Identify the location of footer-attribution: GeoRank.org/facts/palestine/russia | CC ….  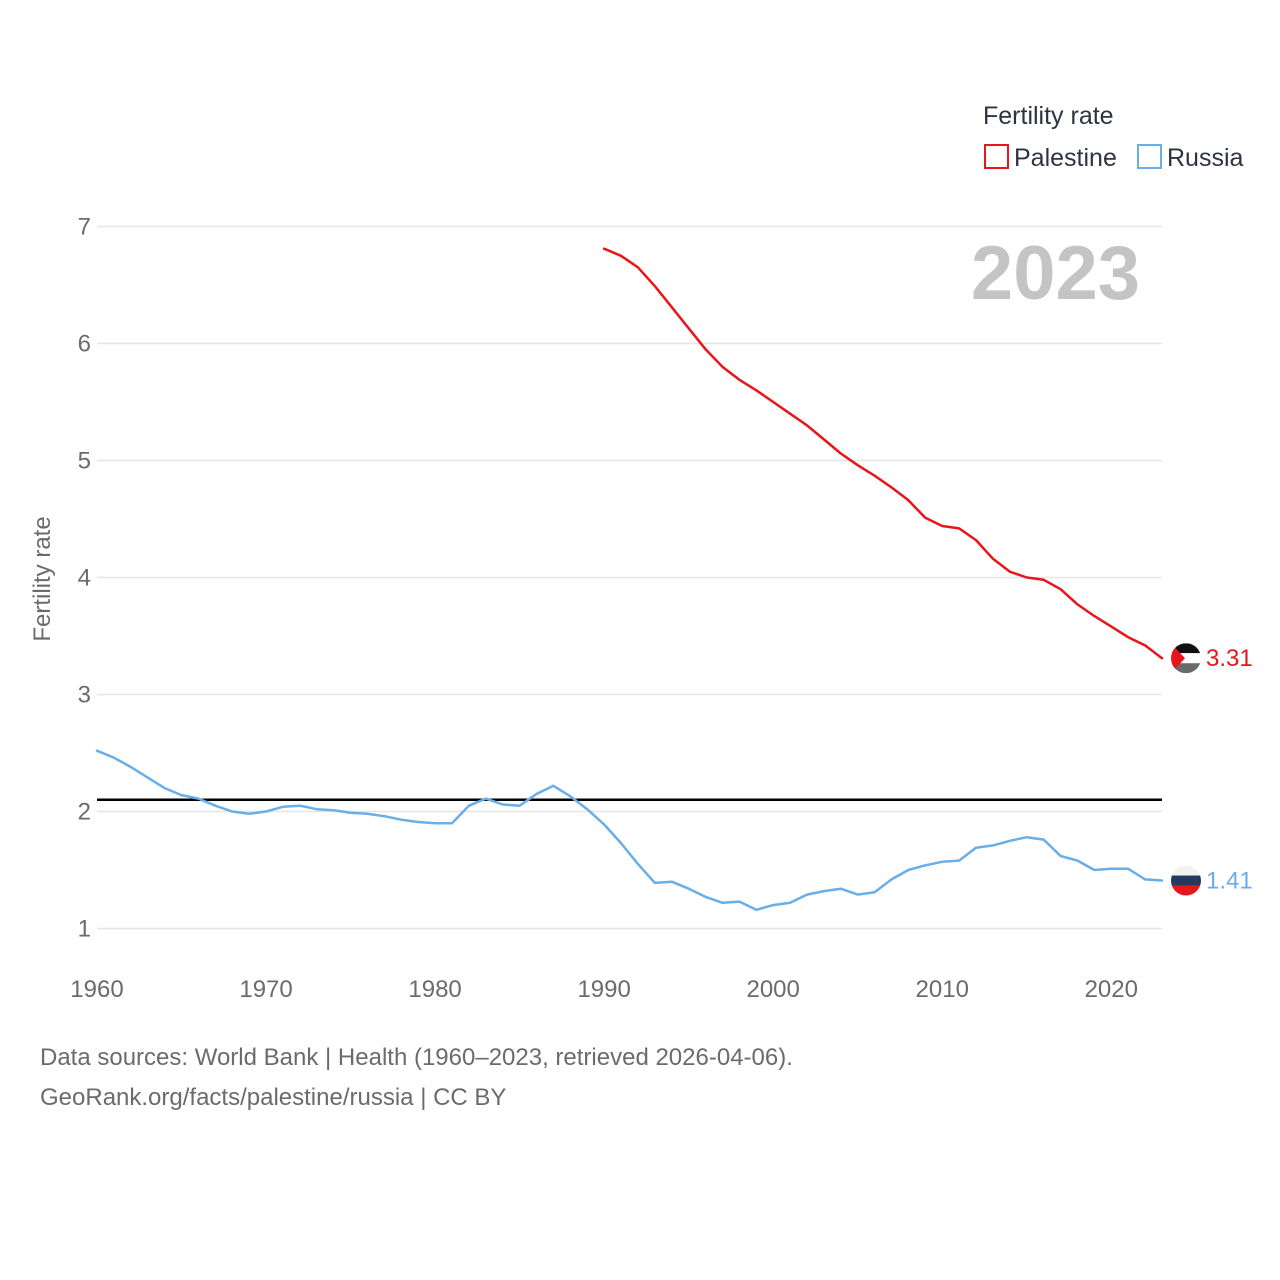
(273, 1097).